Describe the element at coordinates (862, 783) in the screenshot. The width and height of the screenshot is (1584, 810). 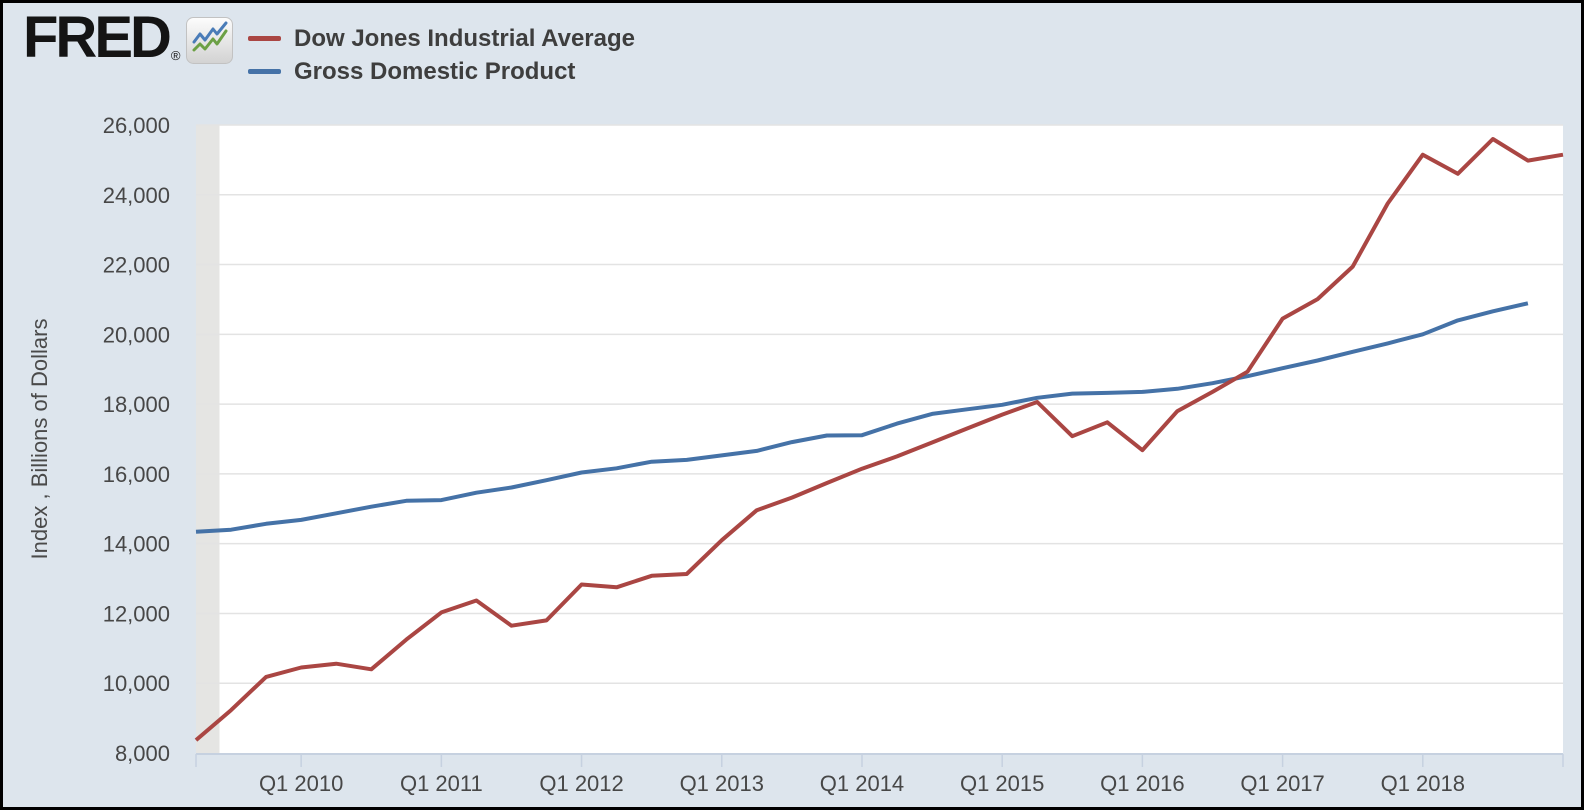
I see `x-tick-label: Q1 2014` at that location.